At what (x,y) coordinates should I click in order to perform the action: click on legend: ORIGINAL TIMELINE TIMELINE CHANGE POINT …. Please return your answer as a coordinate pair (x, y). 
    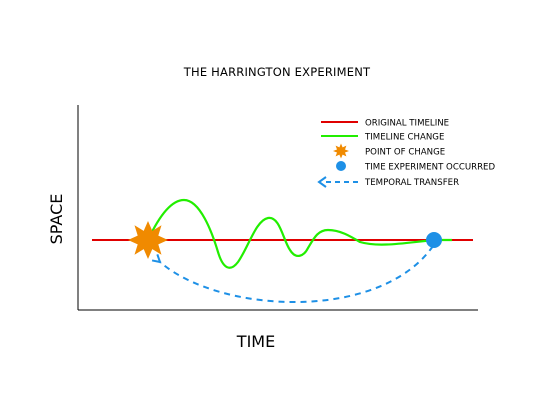
    Looking at the image, I should click on (406, 153).